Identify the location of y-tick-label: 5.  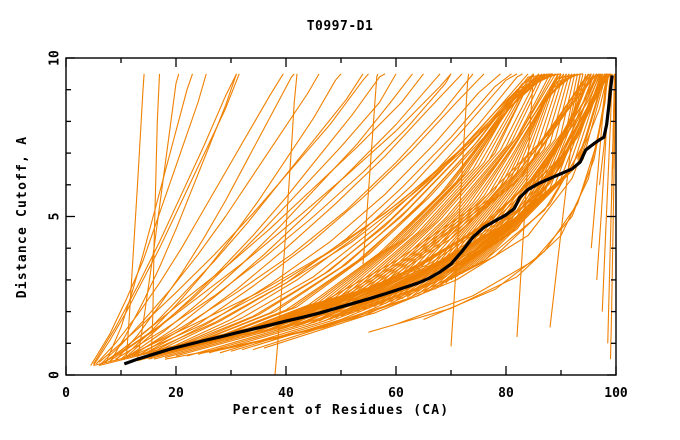
(55, 217).